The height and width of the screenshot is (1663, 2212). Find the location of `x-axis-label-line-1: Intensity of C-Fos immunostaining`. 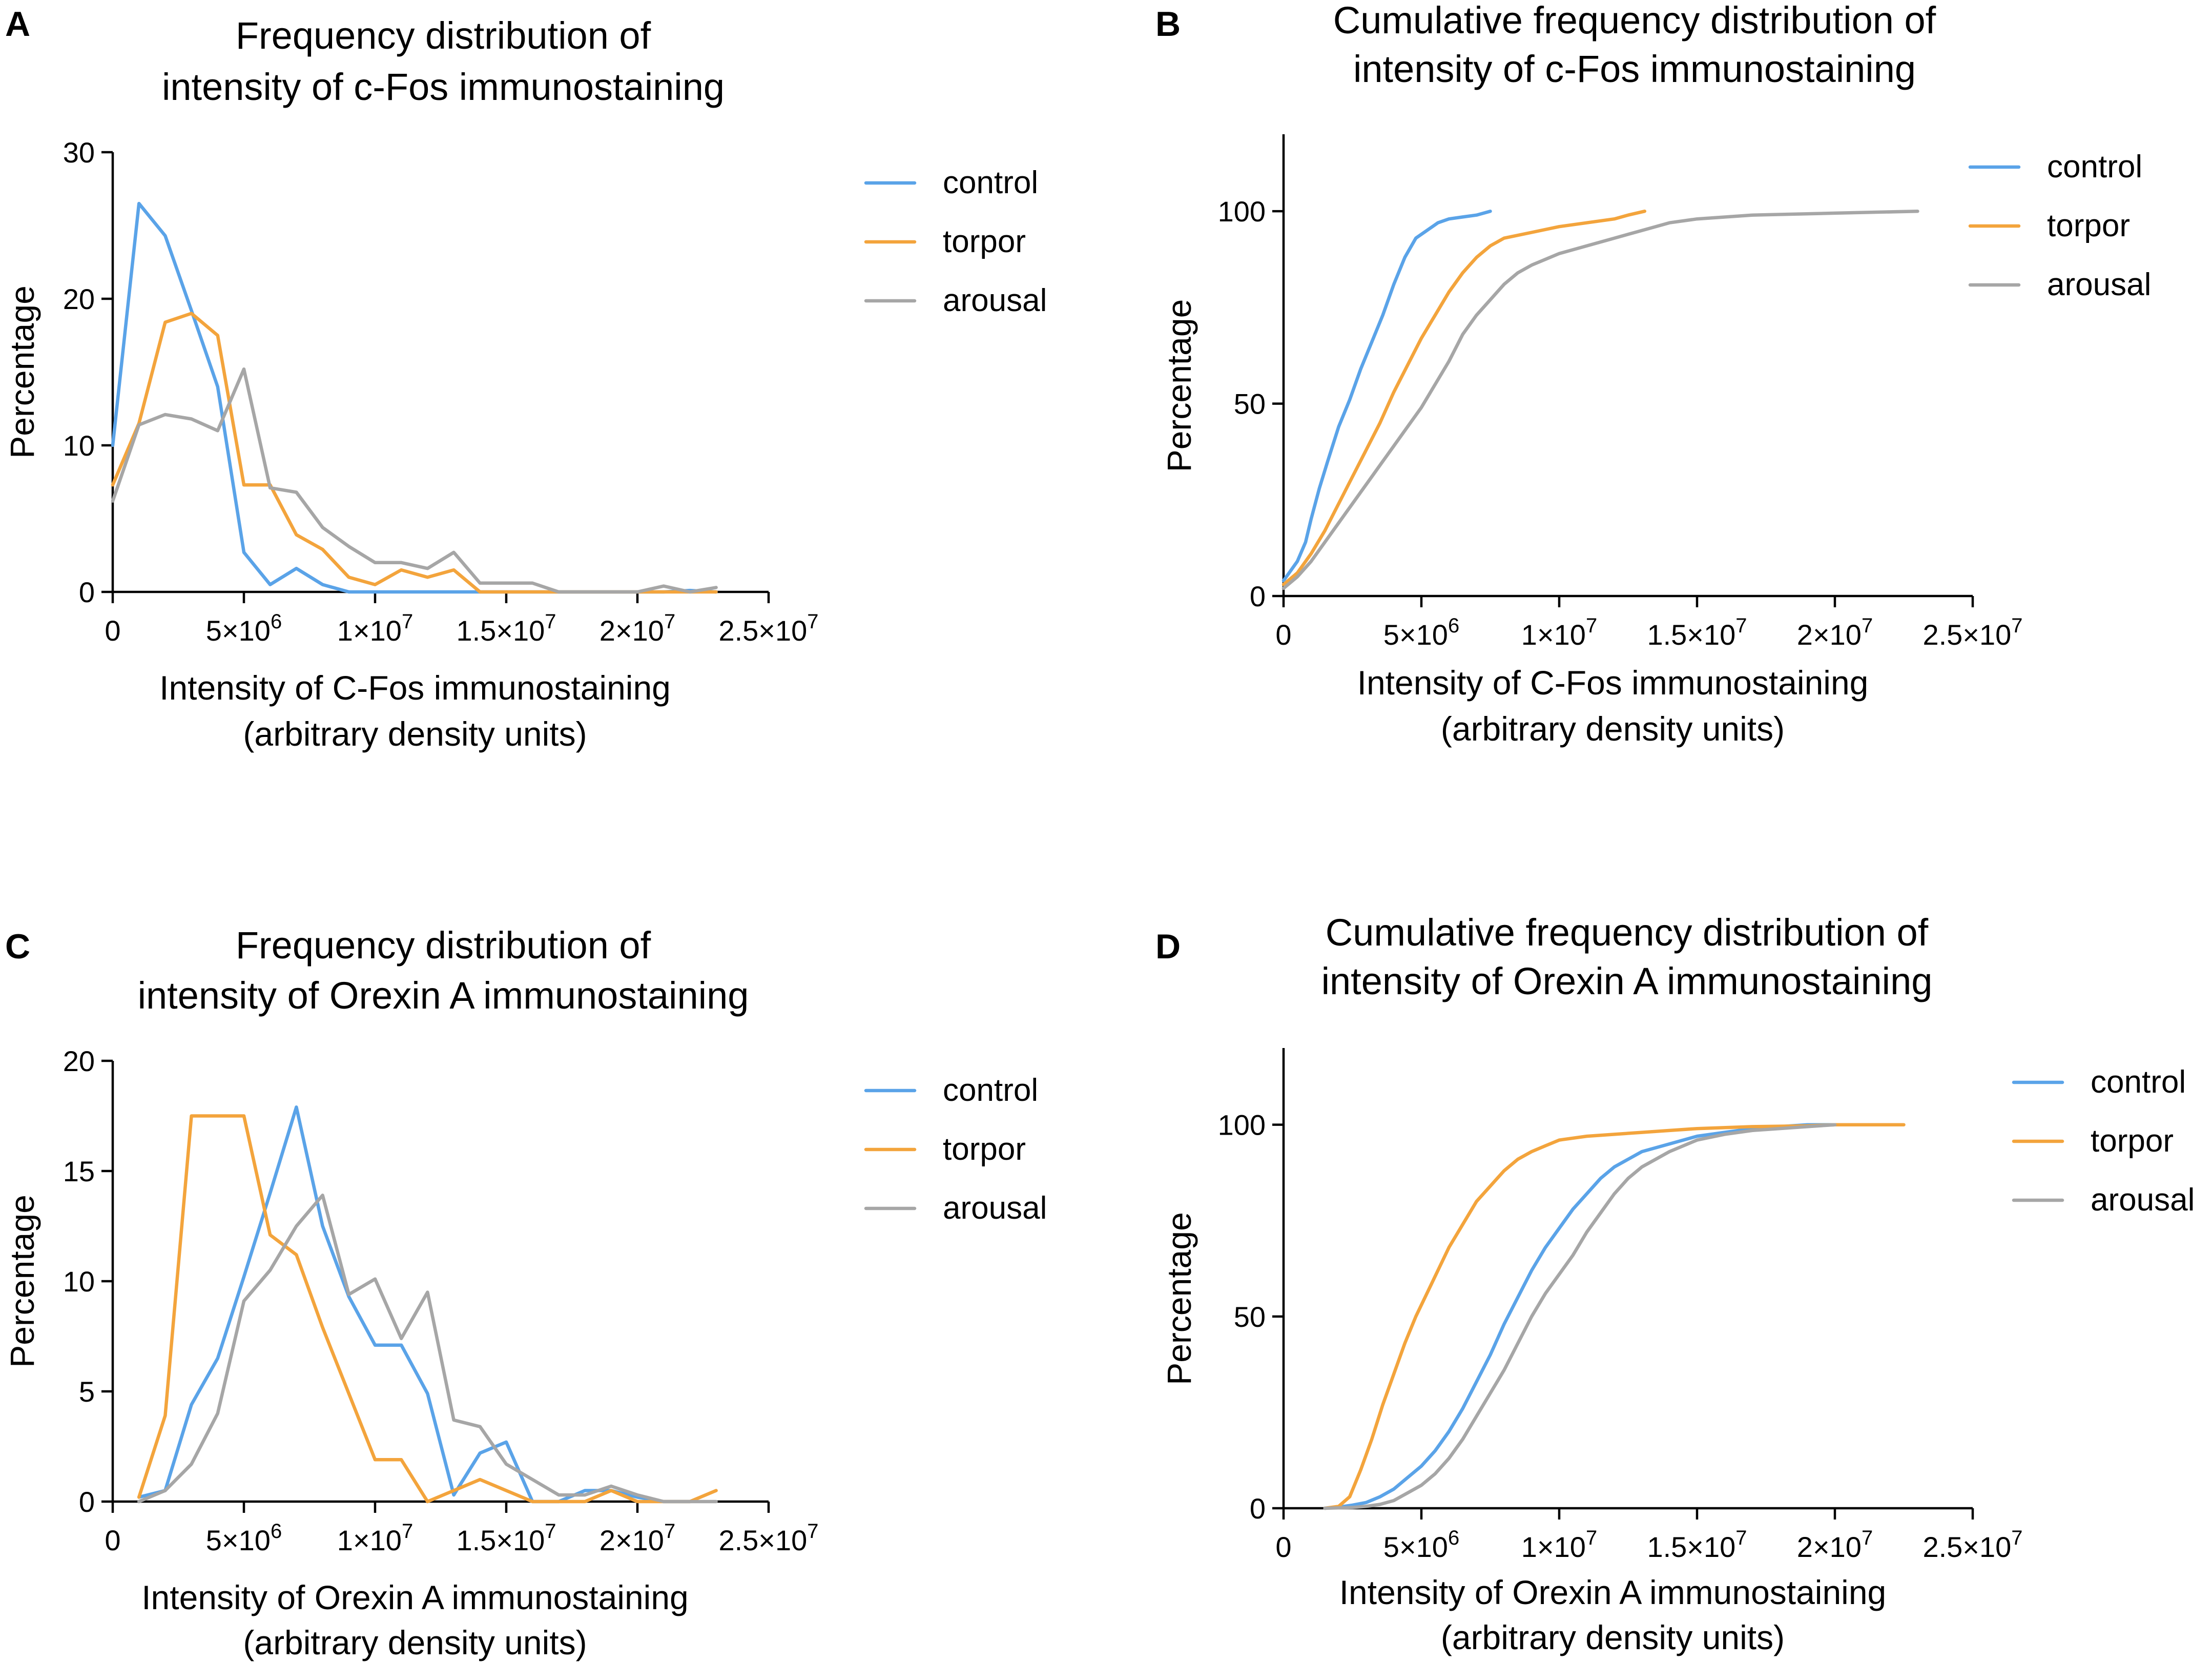

x-axis-label-line-1: Intensity of C-Fos immunostaining is located at coordinates (1613, 683).